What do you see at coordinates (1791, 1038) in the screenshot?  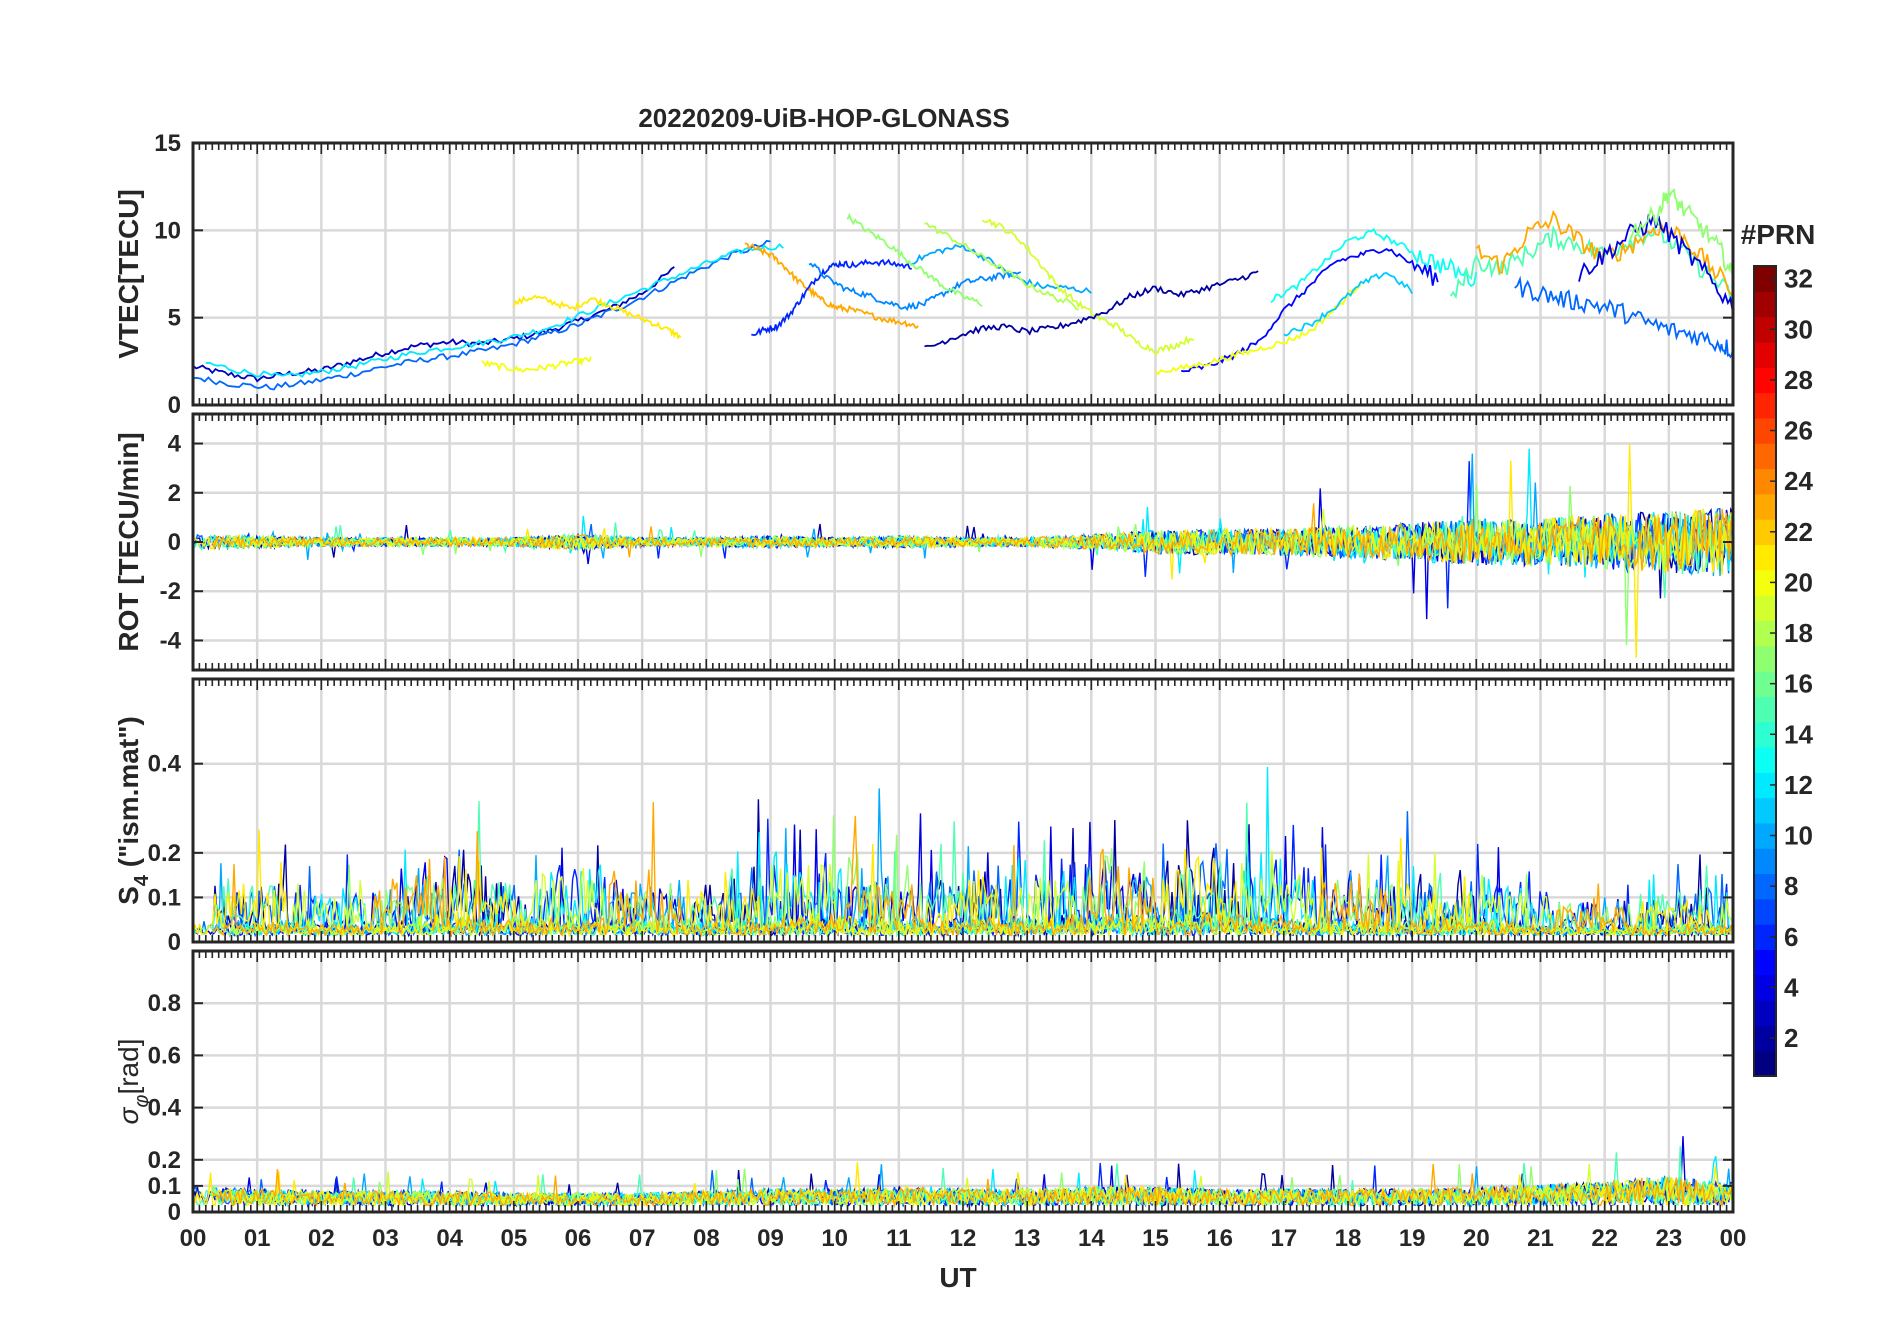 I see `colorbar-tick-label: 2` at bounding box center [1791, 1038].